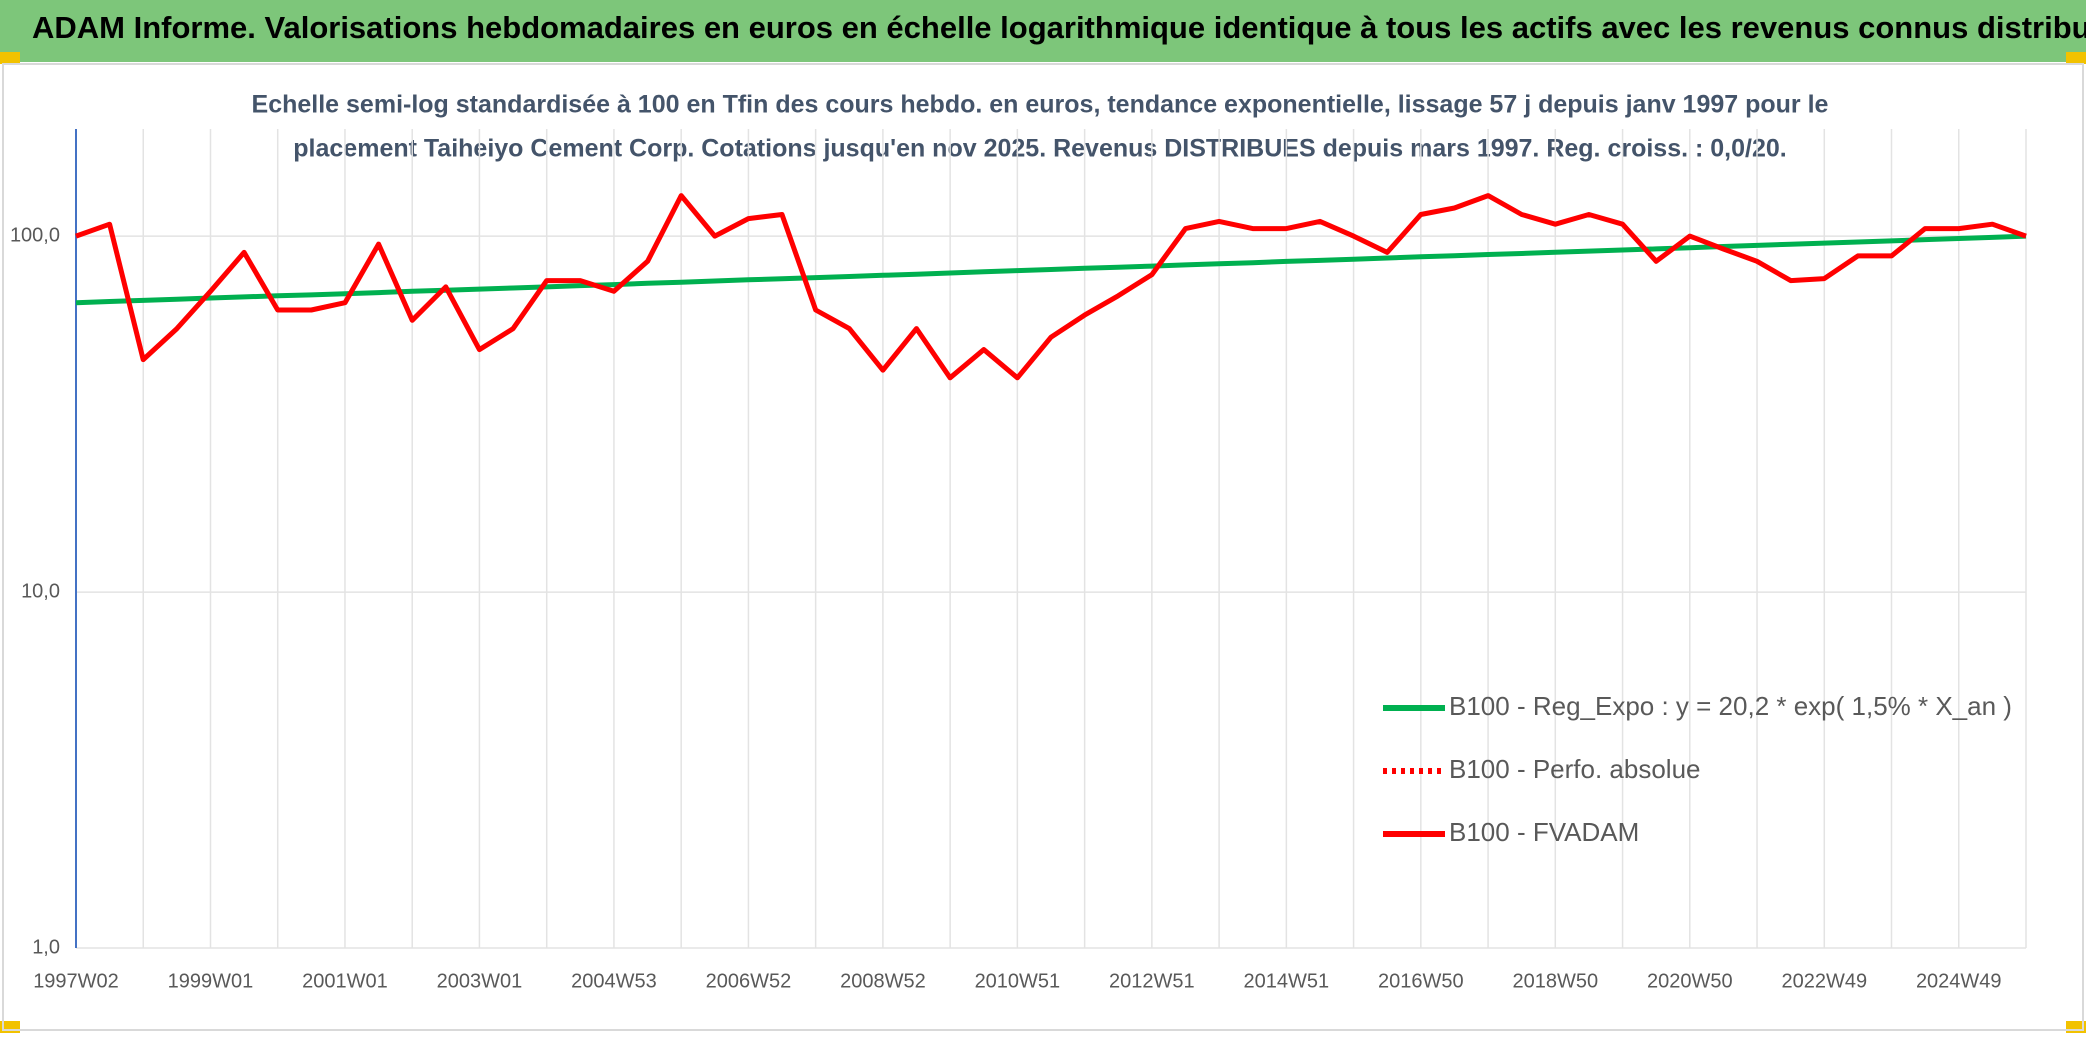 The image size is (2086, 1038). Describe the element at coordinates (1959, 981) in the screenshot. I see `x-tick-label: 2024W49` at that location.